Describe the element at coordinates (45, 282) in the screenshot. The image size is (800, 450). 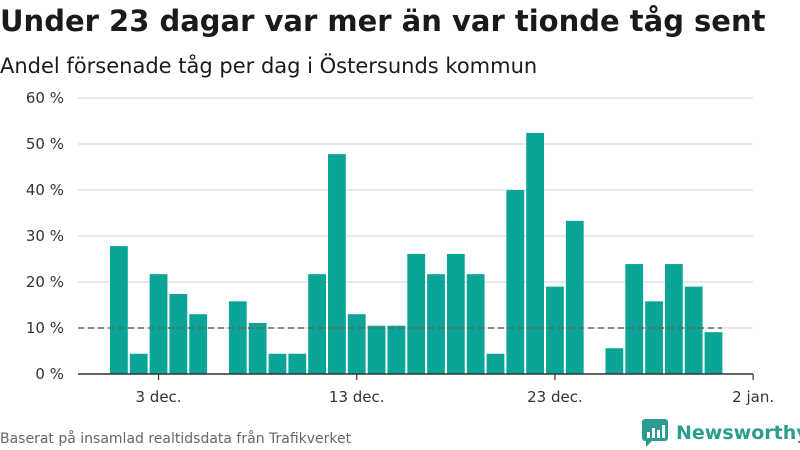
I see `y-tick-label: 20 %` at that location.